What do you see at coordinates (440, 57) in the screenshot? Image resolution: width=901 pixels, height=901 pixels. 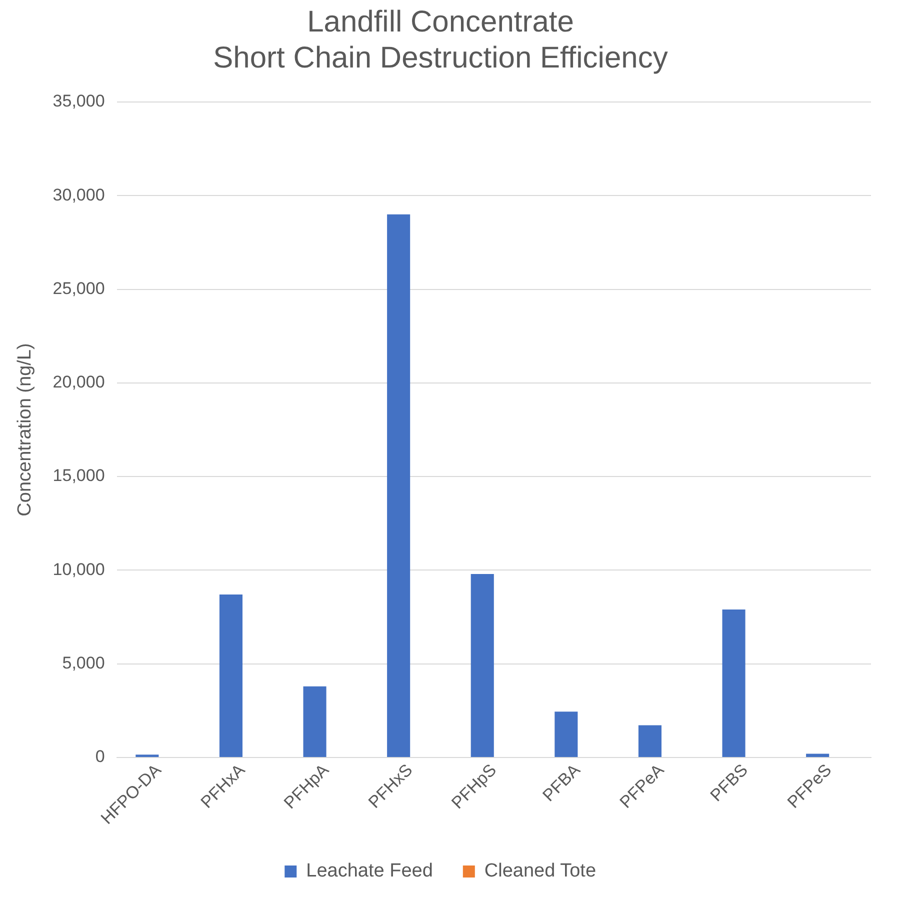 I see `text: Short Chain Destruction Efficiency` at bounding box center [440, 57].